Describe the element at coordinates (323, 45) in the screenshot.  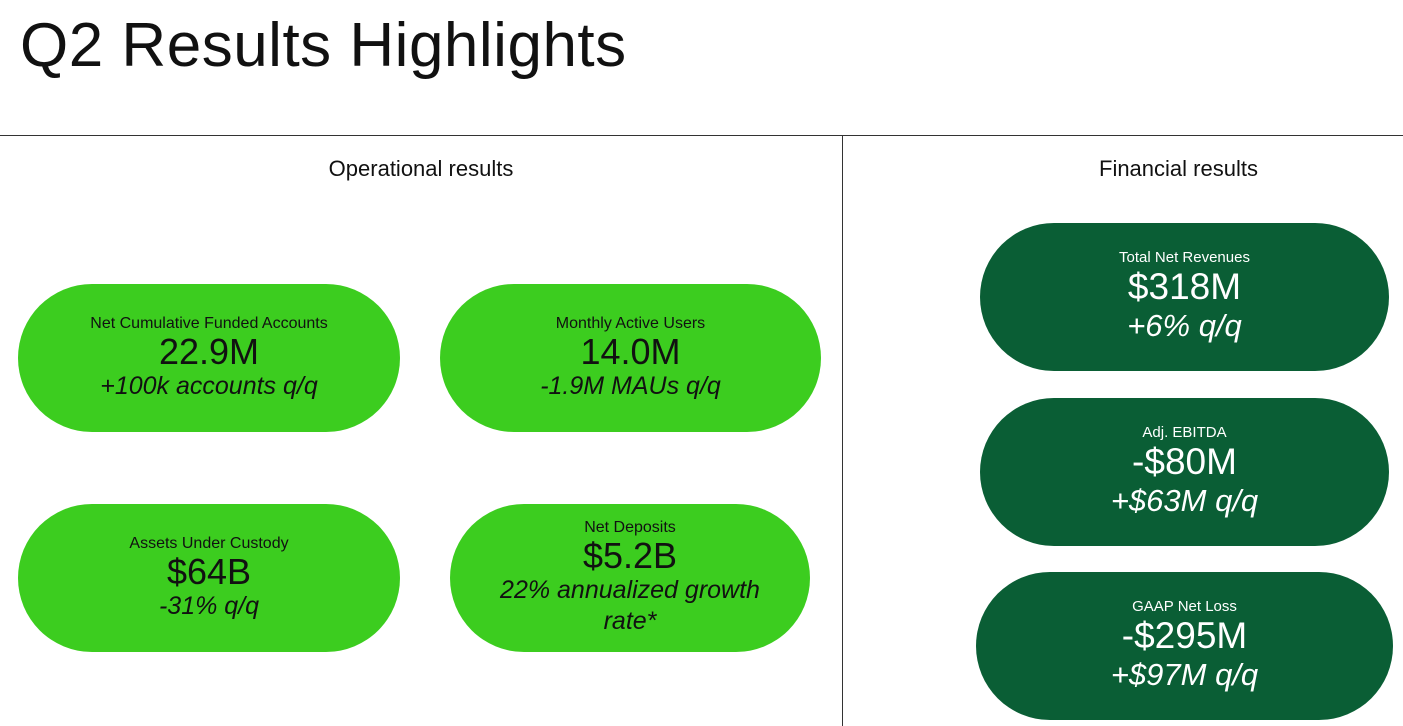
I see `page-title: Q2 Results Highlights` at that location.